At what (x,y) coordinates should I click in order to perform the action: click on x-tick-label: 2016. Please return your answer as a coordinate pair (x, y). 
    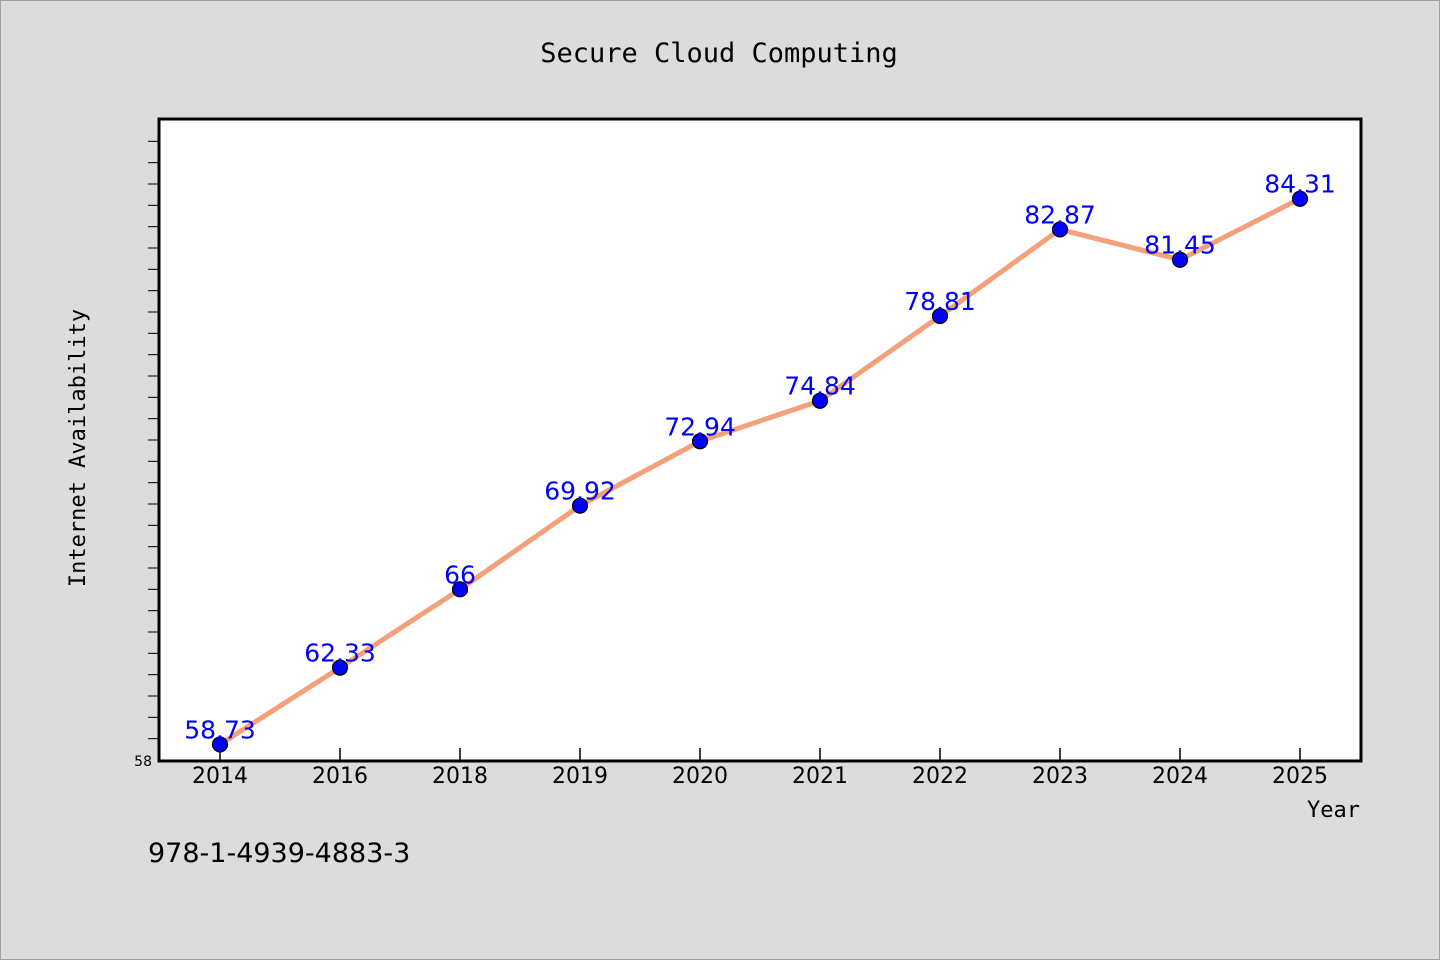
    Looking at the image, I should click on (340, 776).